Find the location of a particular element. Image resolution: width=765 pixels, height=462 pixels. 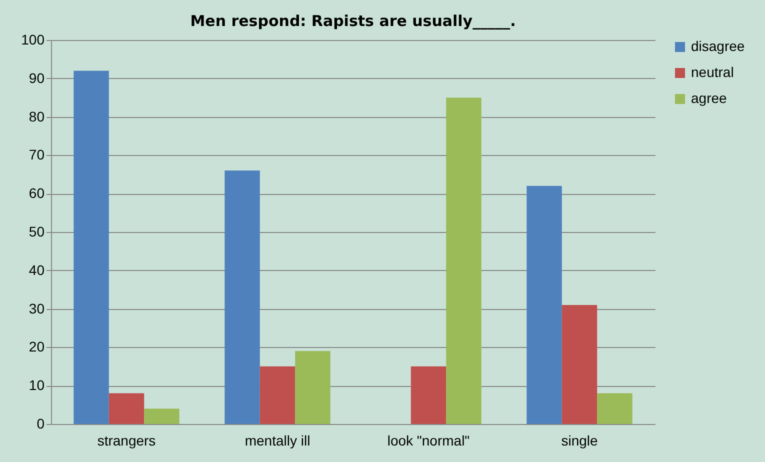

x-tick-label: strangers is located at coordinates (126, 440).